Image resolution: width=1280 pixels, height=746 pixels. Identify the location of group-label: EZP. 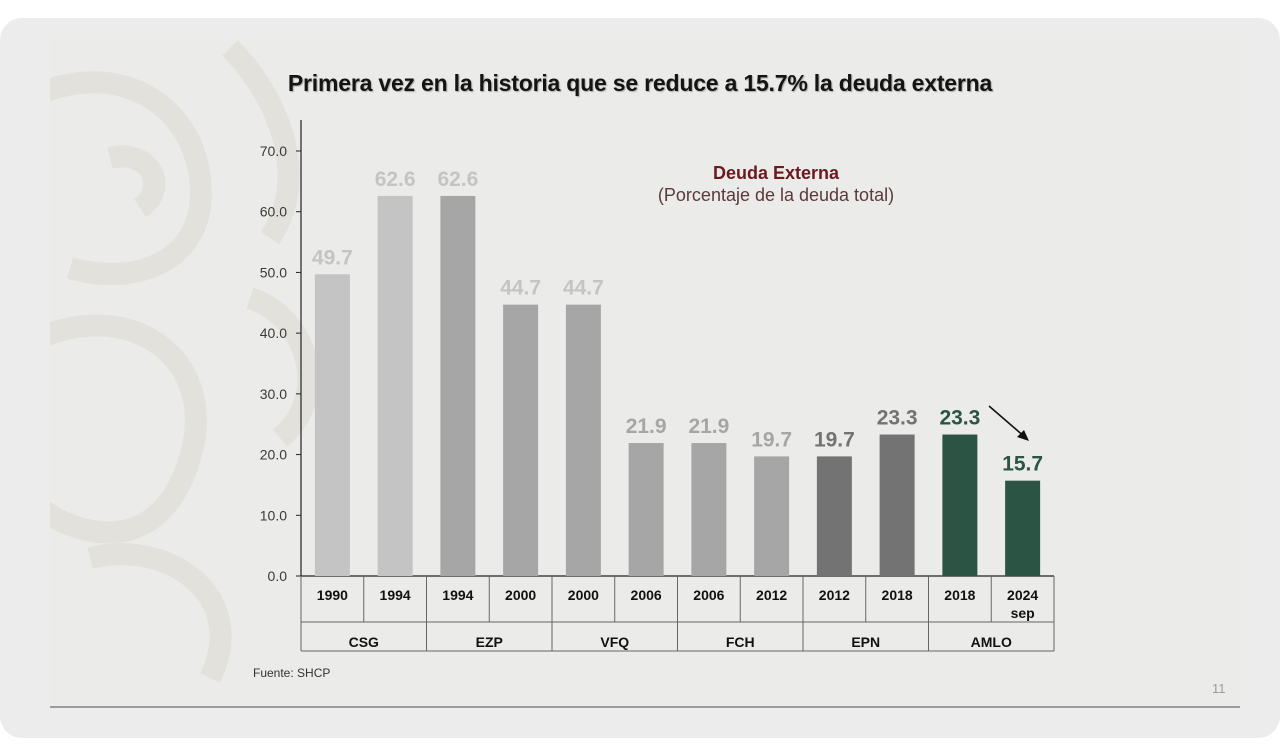
(489, 642).